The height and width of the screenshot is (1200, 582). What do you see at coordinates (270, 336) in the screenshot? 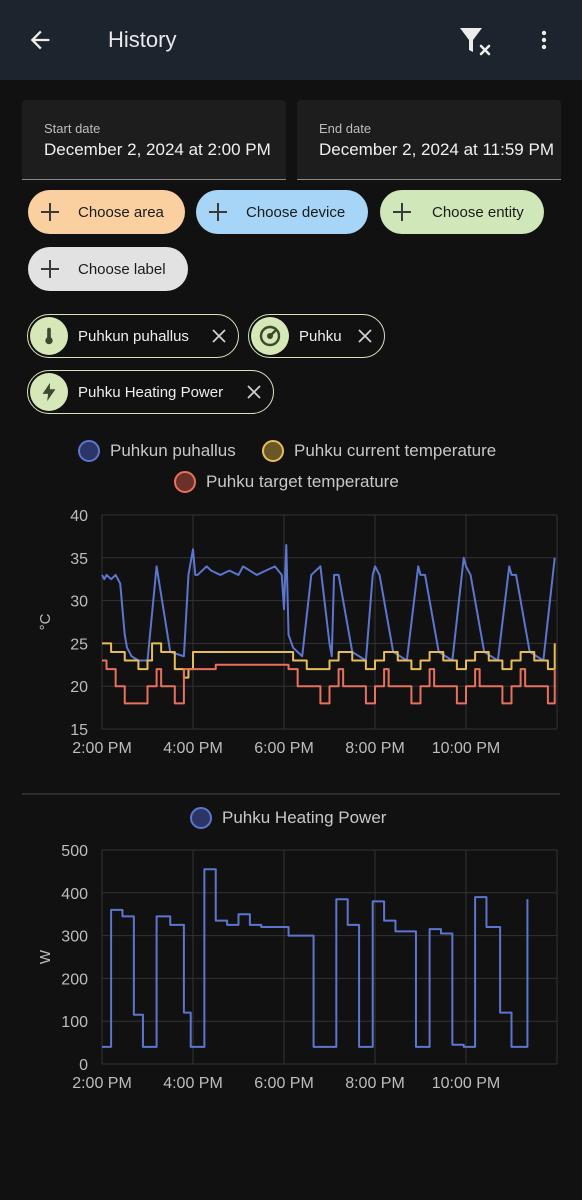
I see `thermostat-icon` at bounding box center [270, 336].